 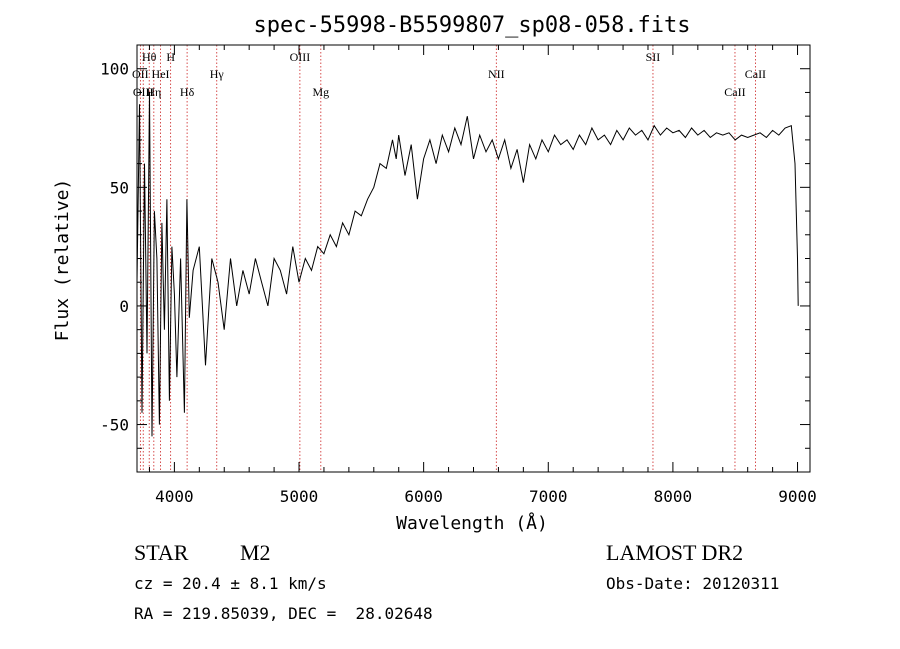 I want to click on object-subclass: M2, so click(x=255, y=552).